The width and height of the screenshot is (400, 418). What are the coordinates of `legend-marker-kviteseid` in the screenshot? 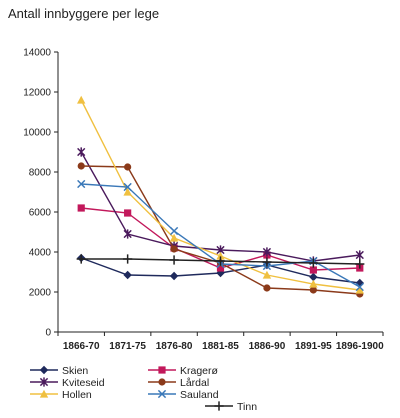 It's located at (44, 382).